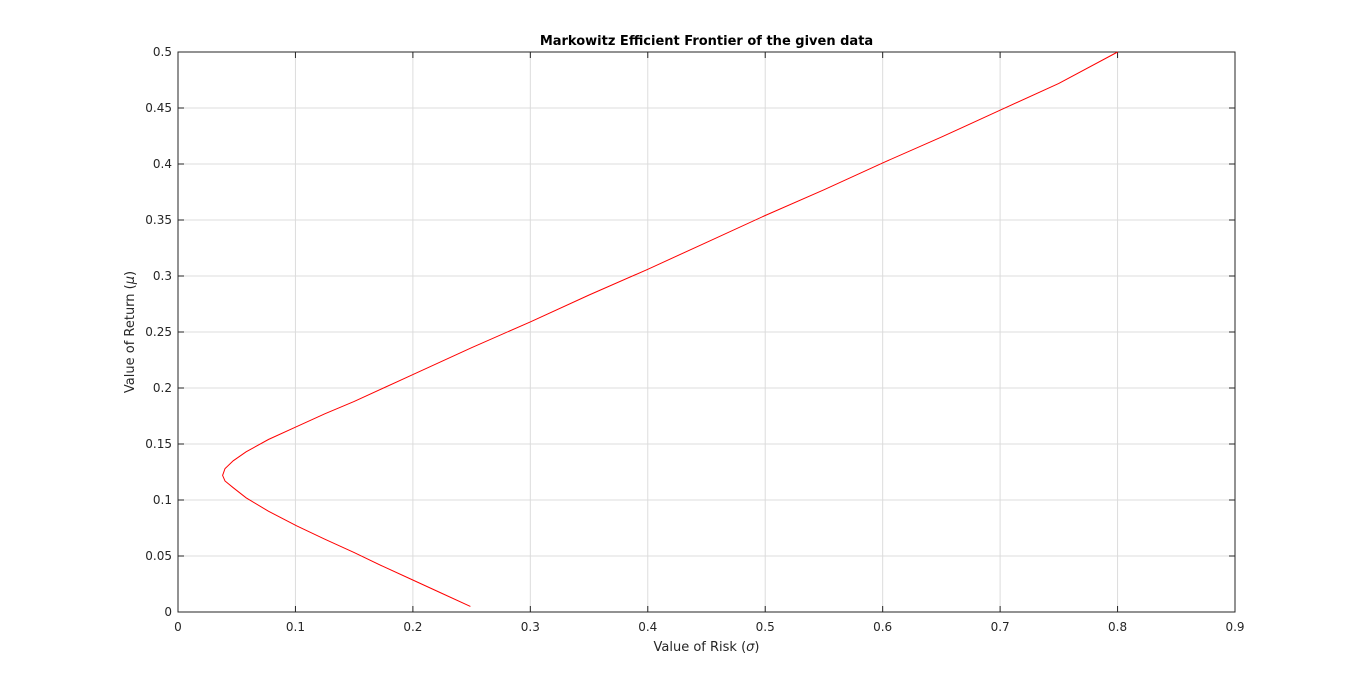  What do you see at coordinates (158, 332) in the screenshot?
I see `y-tick-label: 0.25` at bounding box center [158, 332].